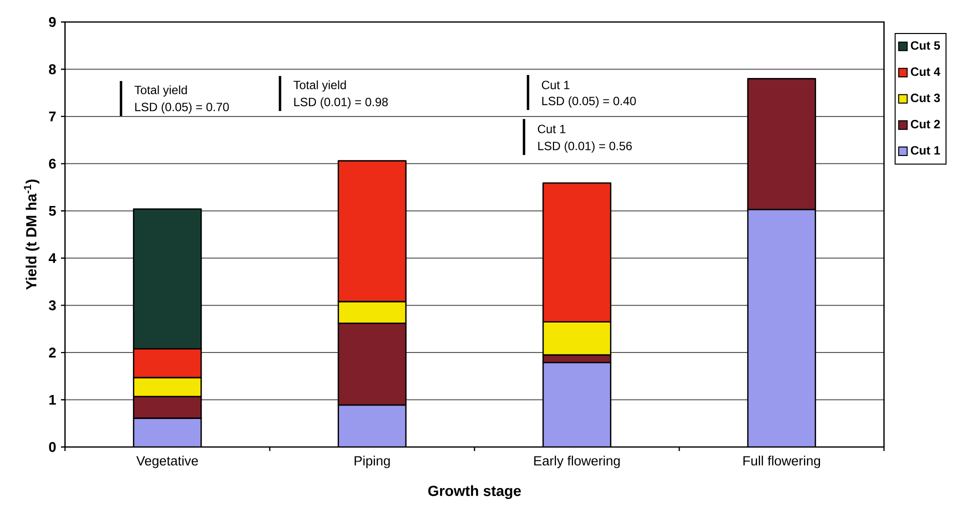 This screenshot has height=514, width=955. Describe the element at coordinates (925, 98) in the screenshot. I see `legend-label: Cut 3` at that location.